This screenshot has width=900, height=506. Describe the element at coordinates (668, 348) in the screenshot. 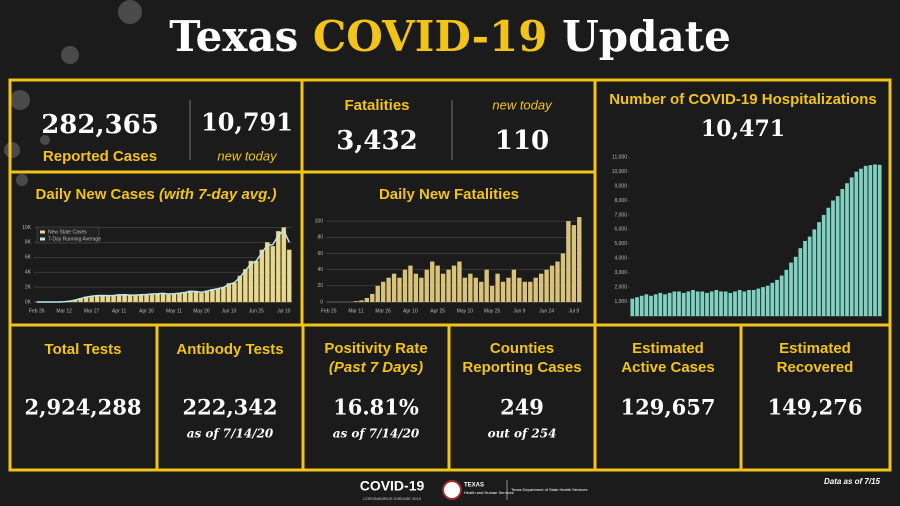

I see `stat-label: Estimated` at that location.